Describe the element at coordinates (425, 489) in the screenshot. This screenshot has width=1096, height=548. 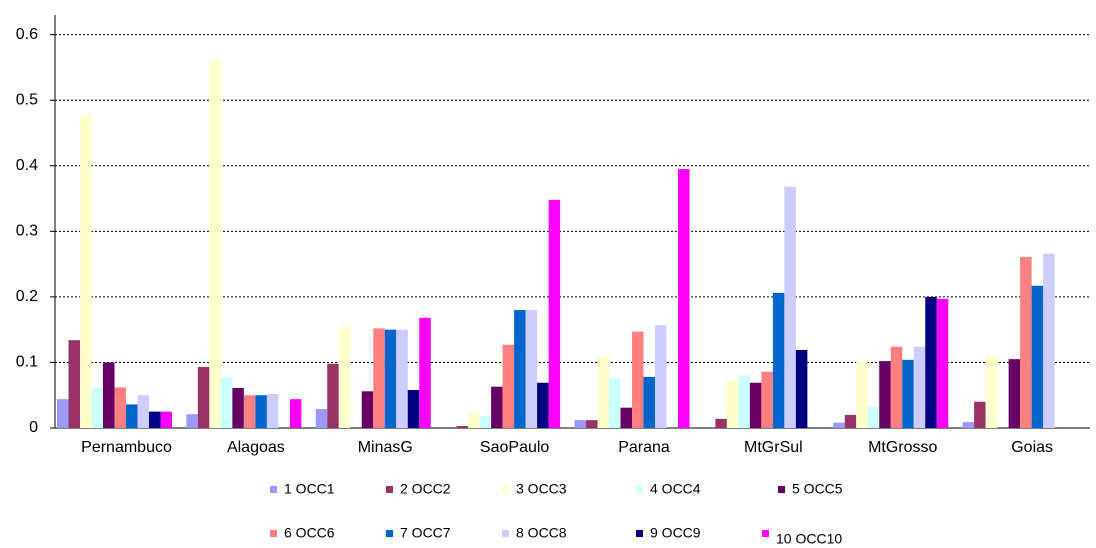
I see `legend-label: 2 OCC2` at that location.